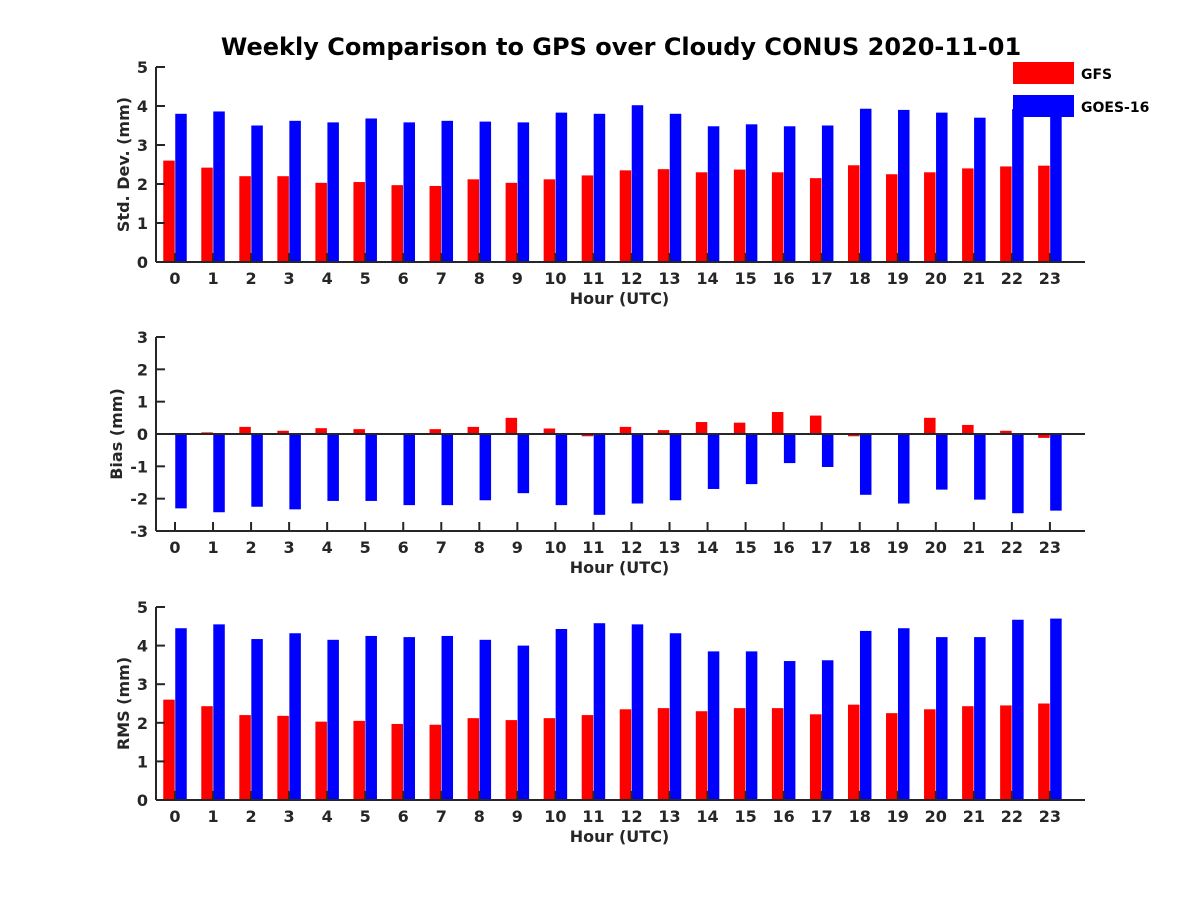 The width and height of the screenshot is (1200, 900). I want to click on y-tick-label: 1, so click(142, 761).